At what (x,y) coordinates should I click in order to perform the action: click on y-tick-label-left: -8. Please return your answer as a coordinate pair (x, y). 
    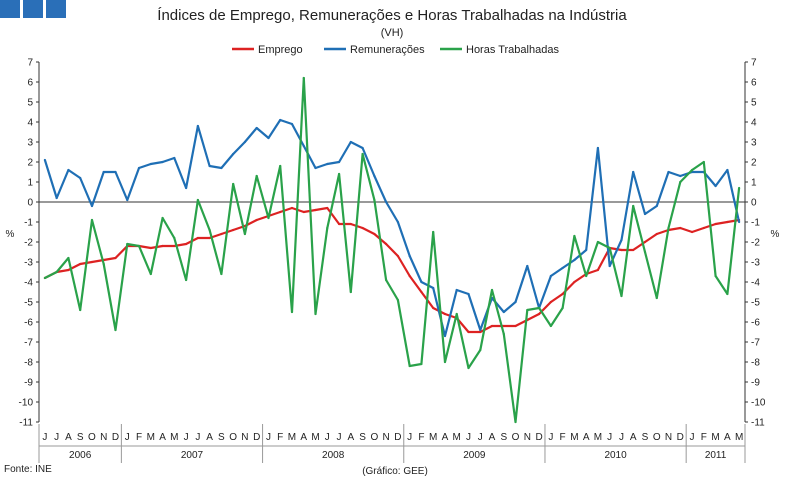
    Looking at the image, I should click on (28, 363).